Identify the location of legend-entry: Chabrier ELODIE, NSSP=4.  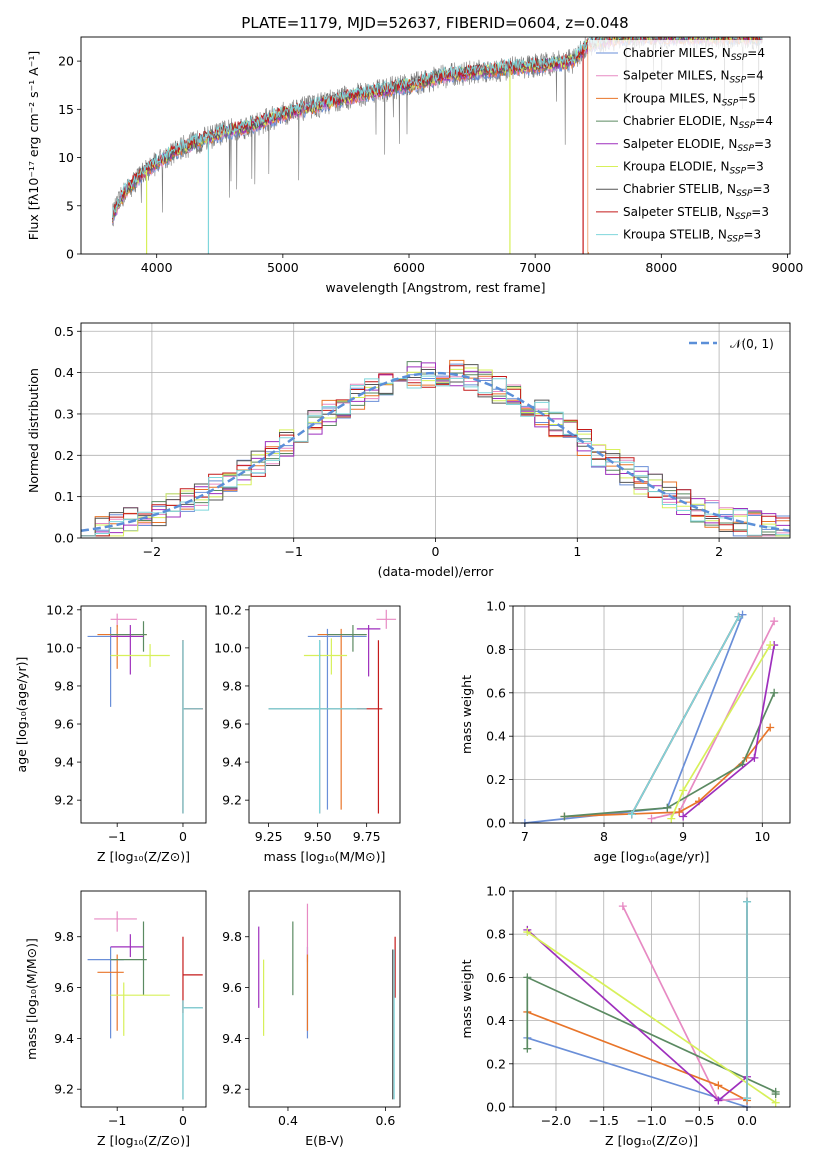
(698, 122).